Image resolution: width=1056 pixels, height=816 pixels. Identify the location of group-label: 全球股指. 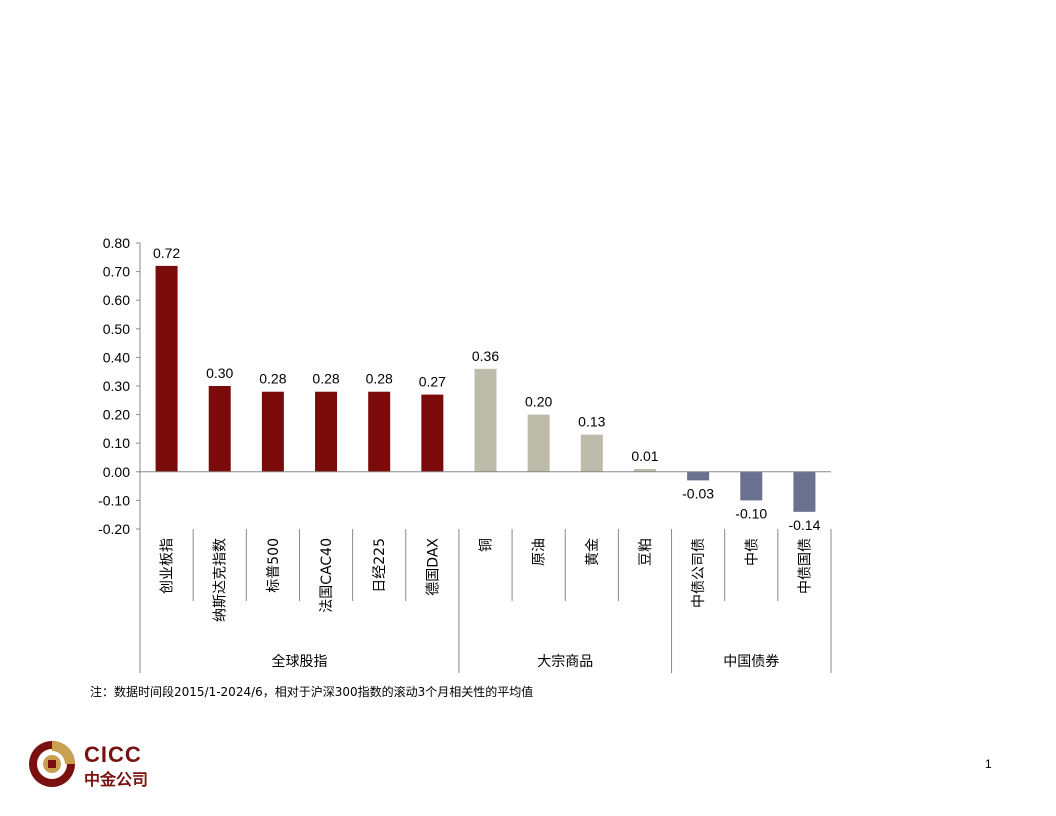
(299, 661).